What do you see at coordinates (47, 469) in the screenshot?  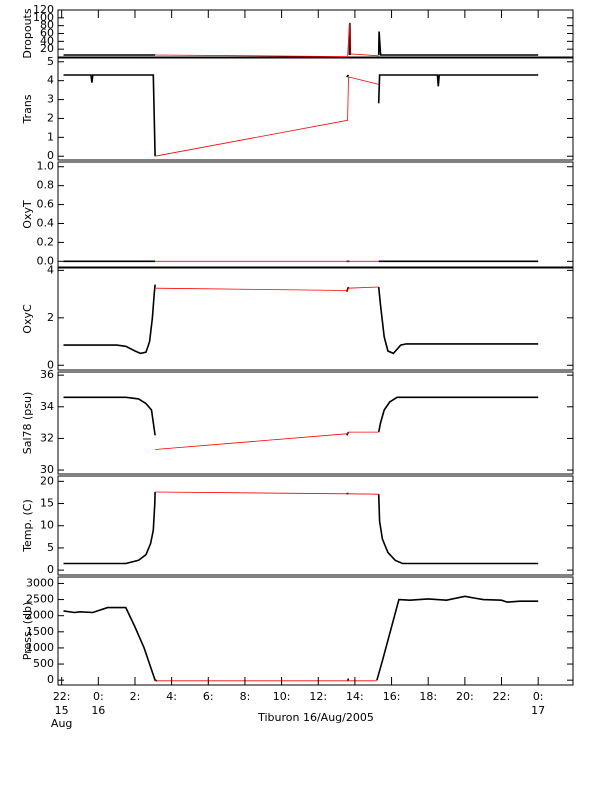 I see `y-tick-label: 30` at bounding box center [47, 469].